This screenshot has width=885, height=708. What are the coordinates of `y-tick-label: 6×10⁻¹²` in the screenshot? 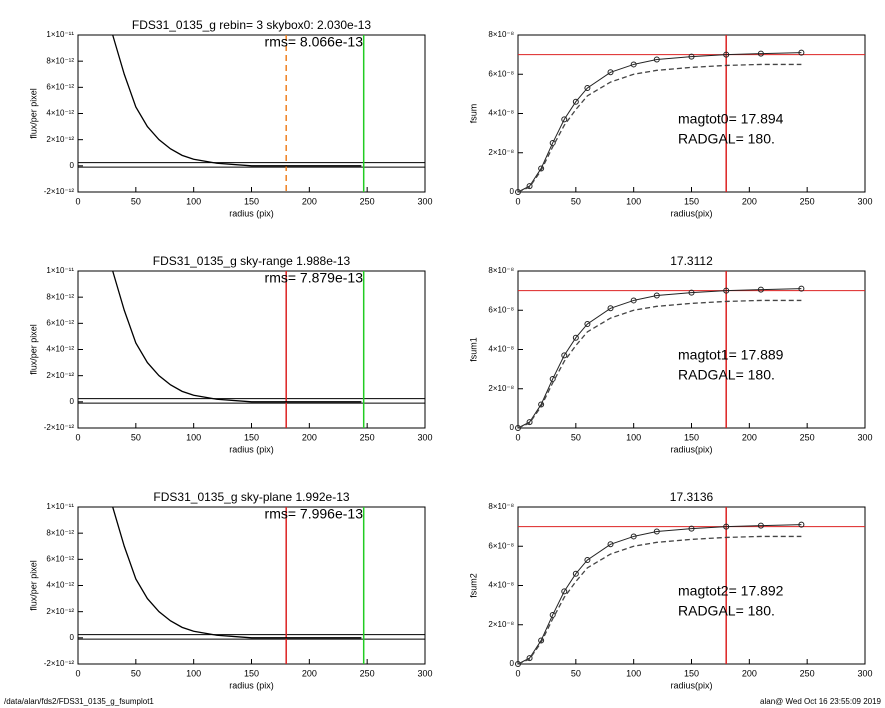 It's located at (60, 86).